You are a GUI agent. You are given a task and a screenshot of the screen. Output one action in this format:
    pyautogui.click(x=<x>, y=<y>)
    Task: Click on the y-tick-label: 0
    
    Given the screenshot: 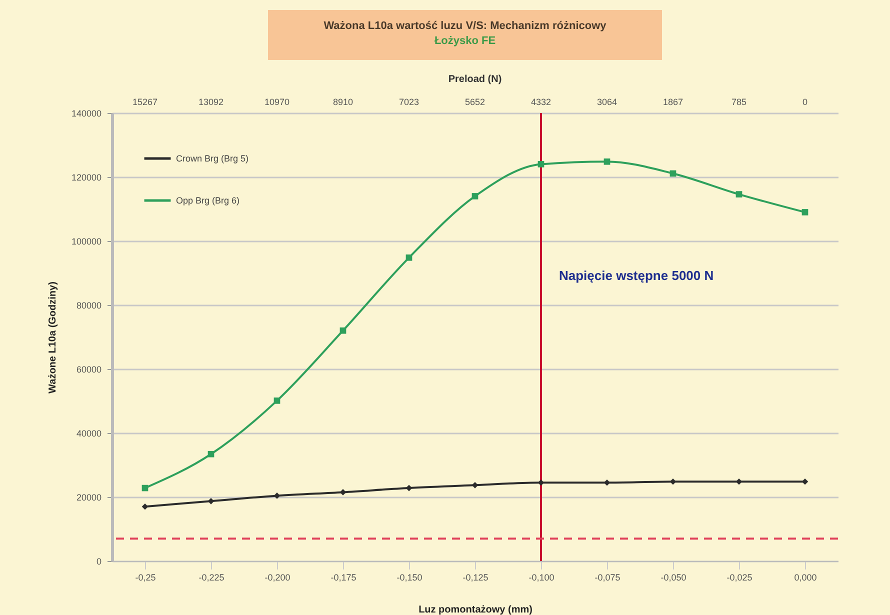 What is the action you would take?
    pyautogui.click(x=99, y=561)
    